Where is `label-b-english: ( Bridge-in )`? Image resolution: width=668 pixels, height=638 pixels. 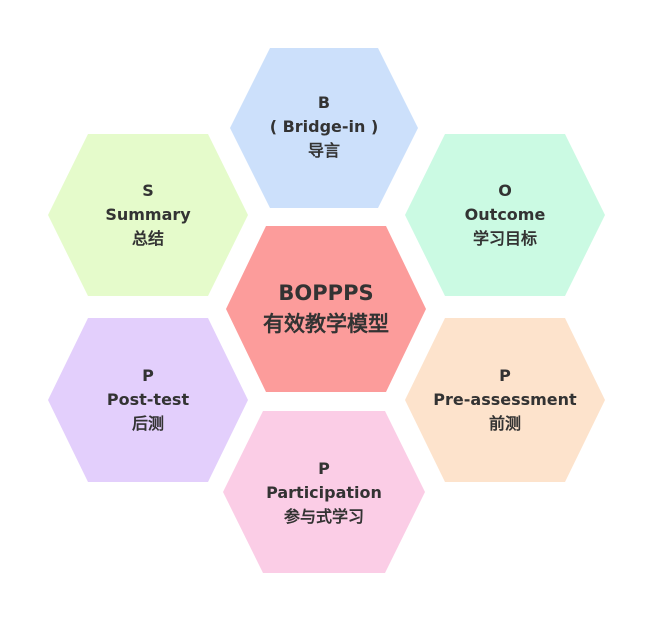
label-b-english: ( Bridge-in ) is located at coordinates (324, 126).